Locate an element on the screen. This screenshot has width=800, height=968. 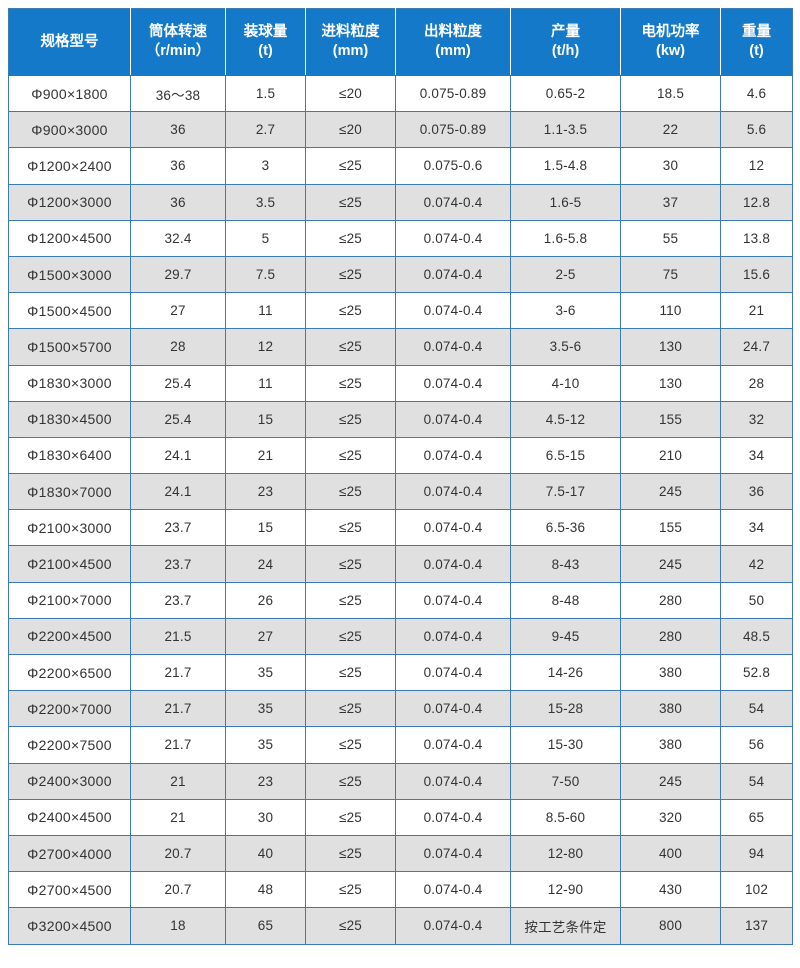
table-cell: 3.5 is located at coordinates (265, 202).